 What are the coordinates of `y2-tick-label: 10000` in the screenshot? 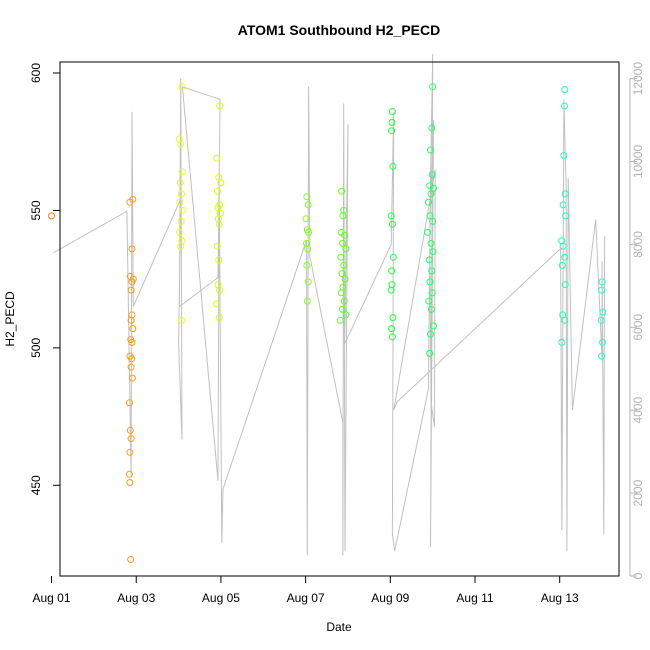 It's located at (638, 161).